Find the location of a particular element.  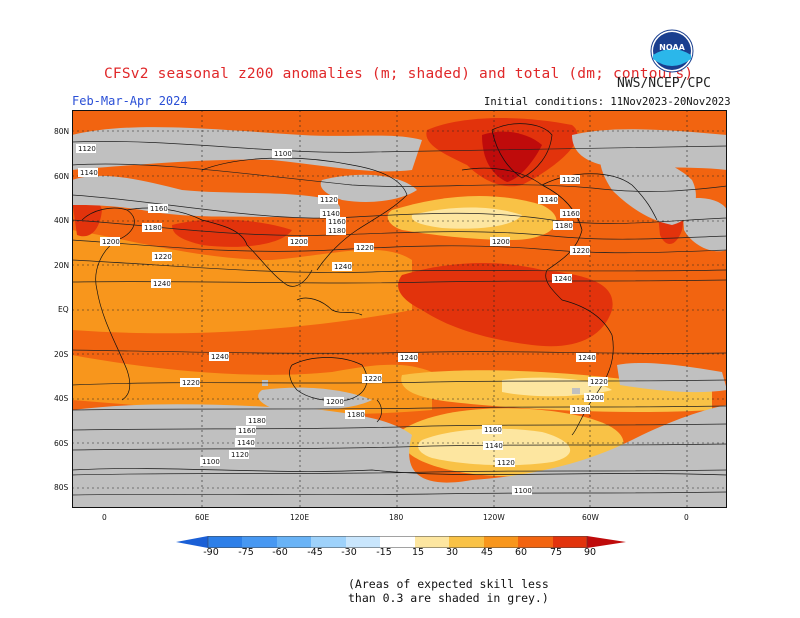

lat-label: 20S is located at coordinates (61, 354).